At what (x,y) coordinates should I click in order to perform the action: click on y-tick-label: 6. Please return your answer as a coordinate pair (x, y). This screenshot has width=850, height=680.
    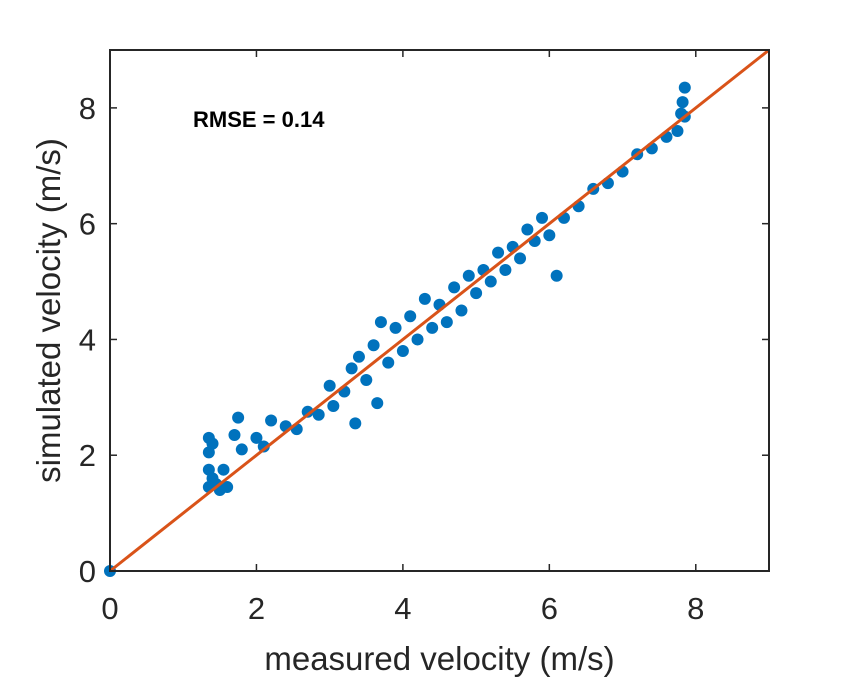
    Looking at the image, I should click on (87, 224).